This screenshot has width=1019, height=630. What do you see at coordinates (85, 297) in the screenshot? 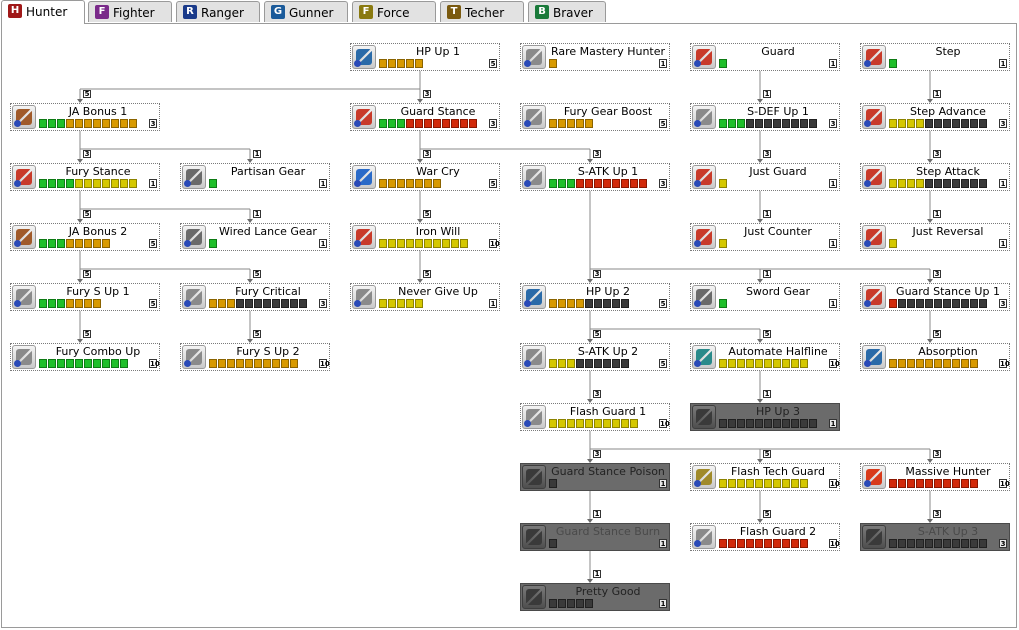
I see `skill-node-fury-s-up-1: Fury S Up 1 5` at bounding box center [85, 297].